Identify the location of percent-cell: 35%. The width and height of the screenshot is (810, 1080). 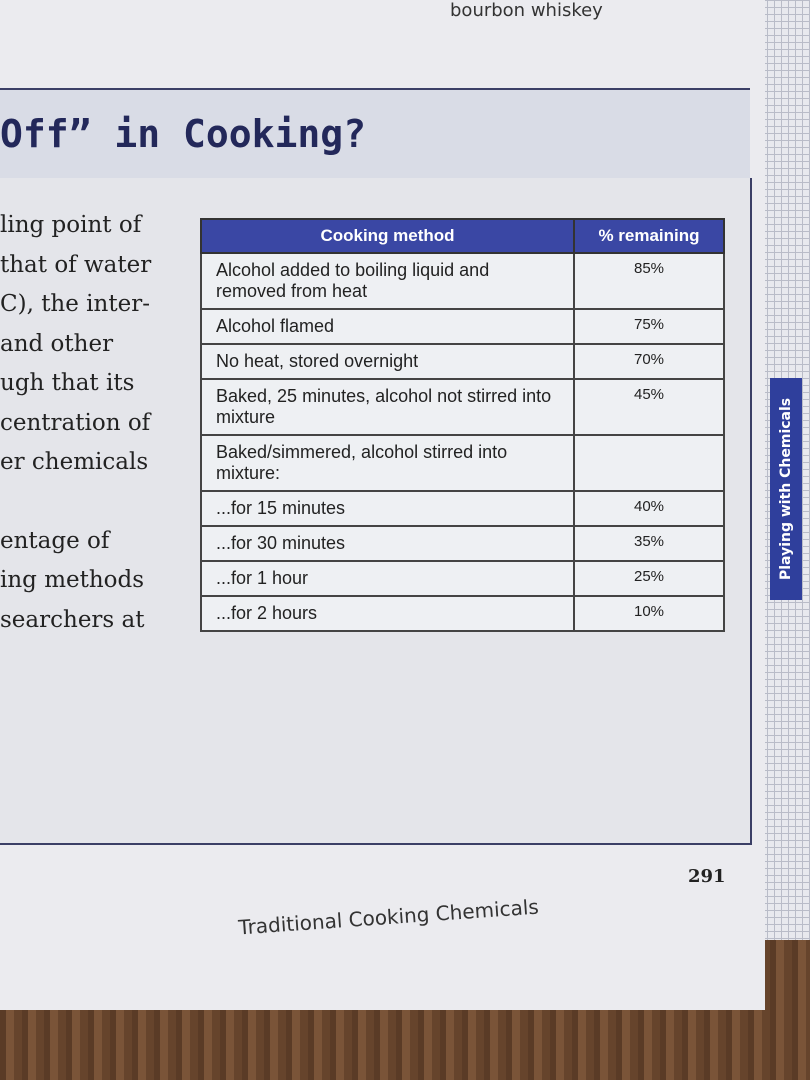
(649, 543).